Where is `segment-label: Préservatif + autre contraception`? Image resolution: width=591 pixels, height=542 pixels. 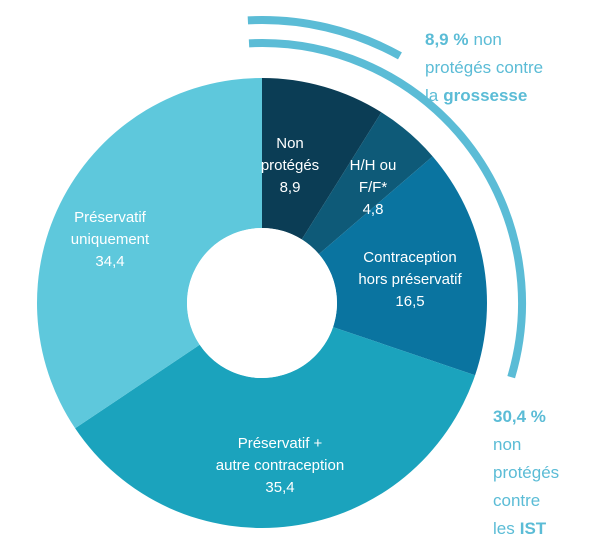
segment-label: Préservatif + autre contraception is located at coordinates (280, 454).